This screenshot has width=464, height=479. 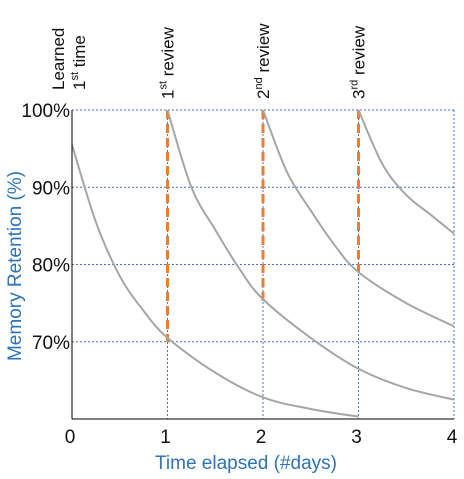 I want to click on y-tick-label-2: 80%, so click(x=51, y=266).